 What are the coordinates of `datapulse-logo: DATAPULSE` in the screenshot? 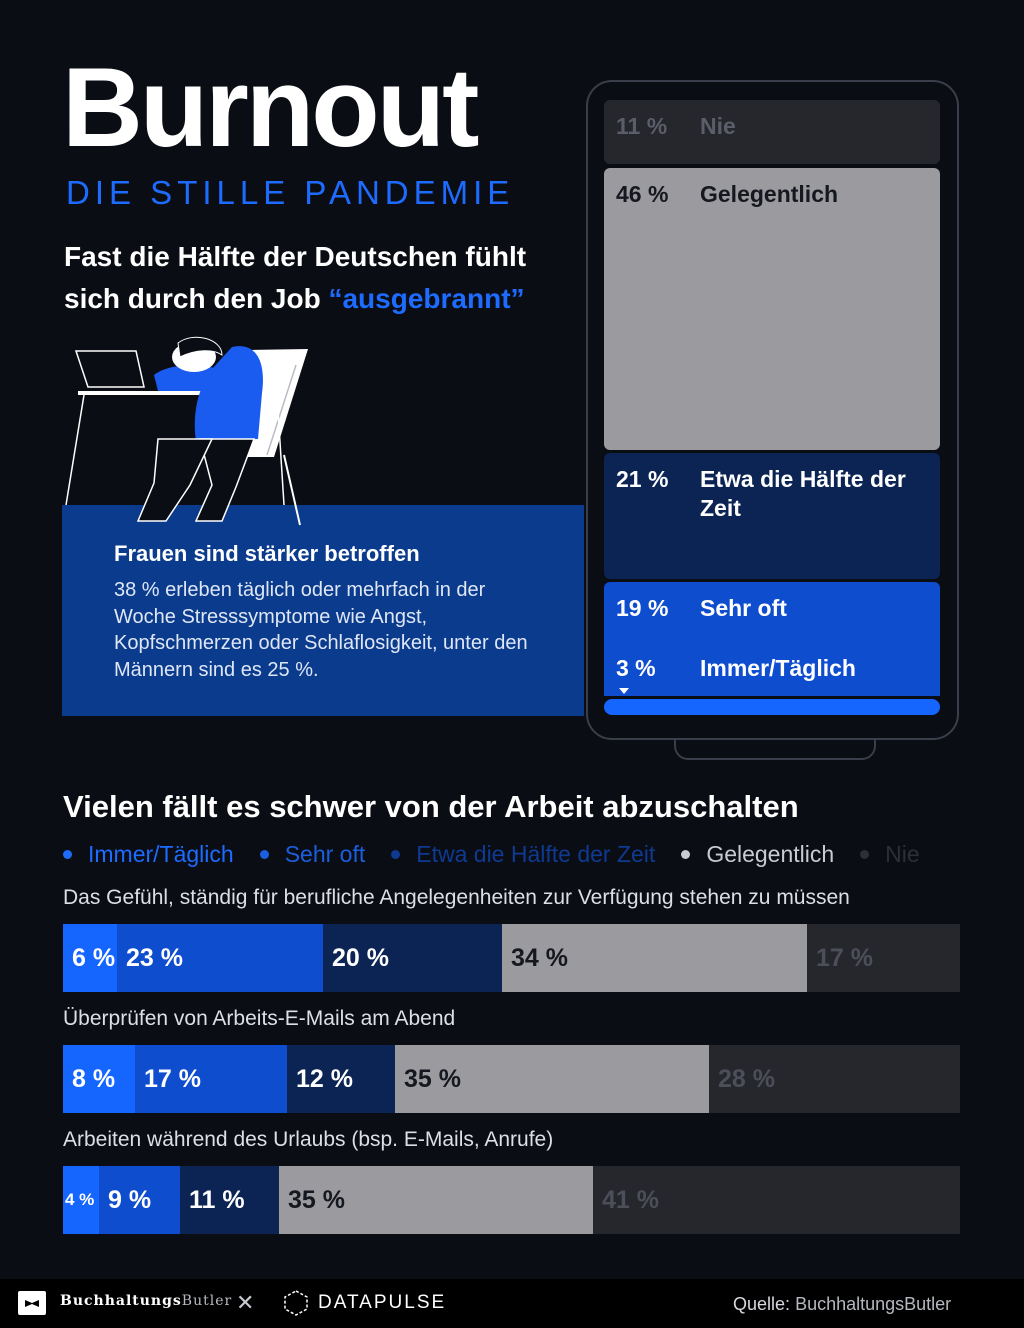 It's located at (382, 1302).